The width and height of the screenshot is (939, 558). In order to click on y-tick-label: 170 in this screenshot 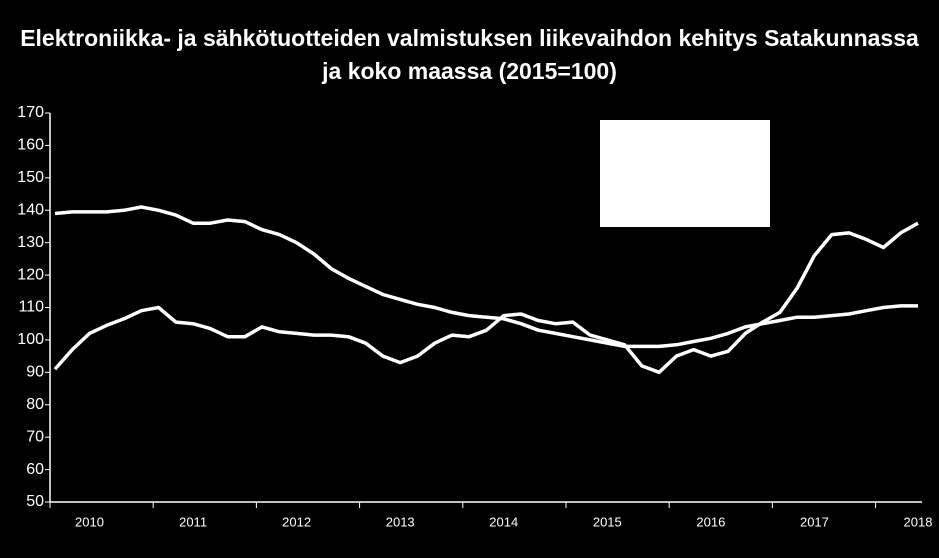, I will do `click(30, 112)`.